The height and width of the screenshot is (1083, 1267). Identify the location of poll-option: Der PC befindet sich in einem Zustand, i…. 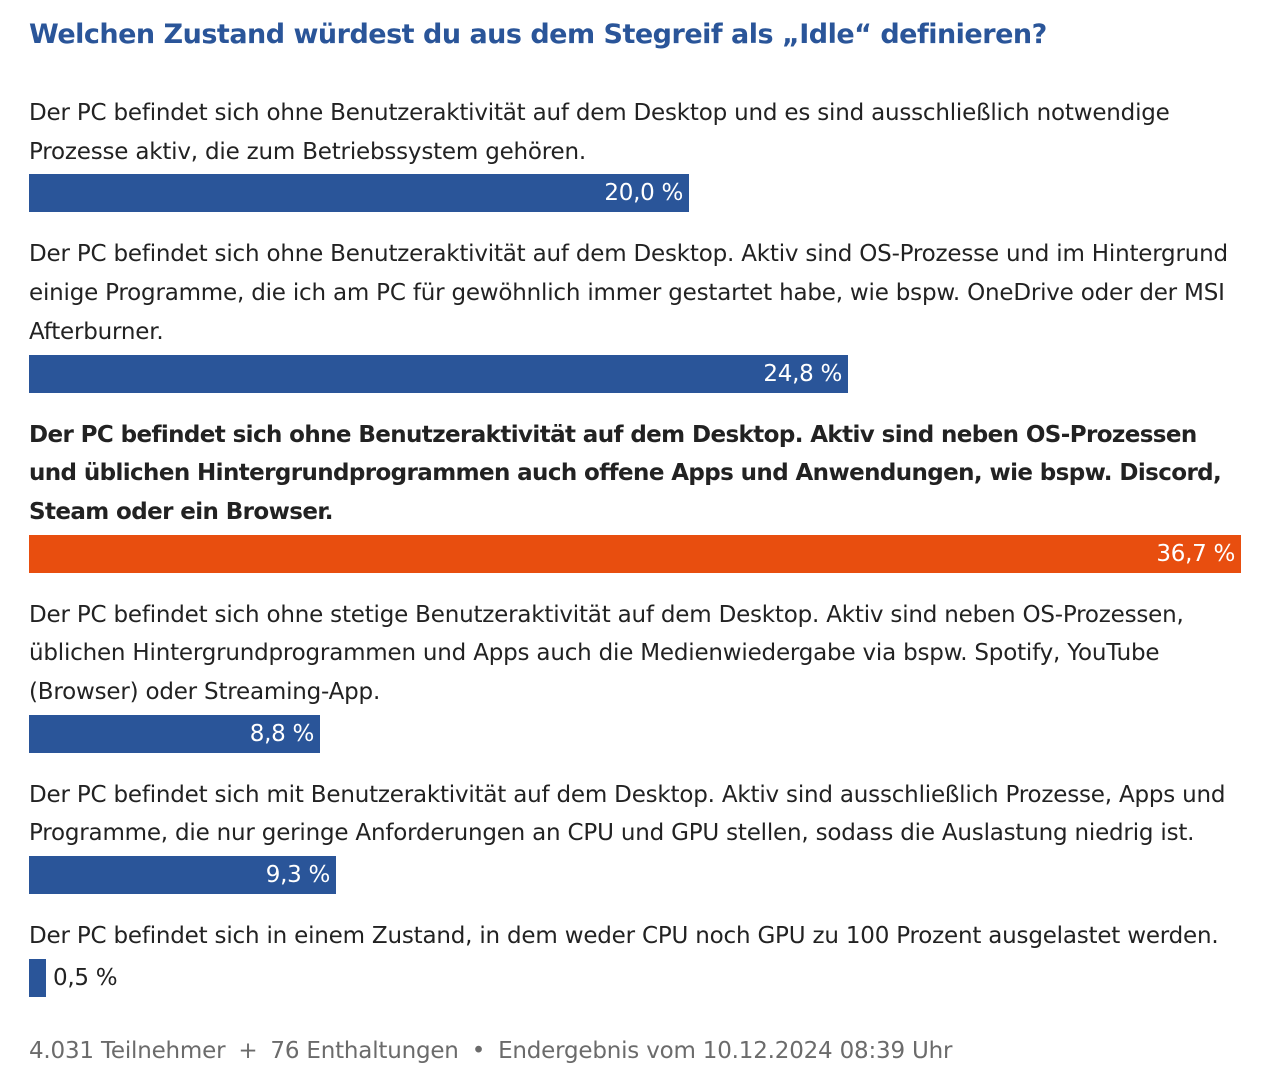
(635, 957).